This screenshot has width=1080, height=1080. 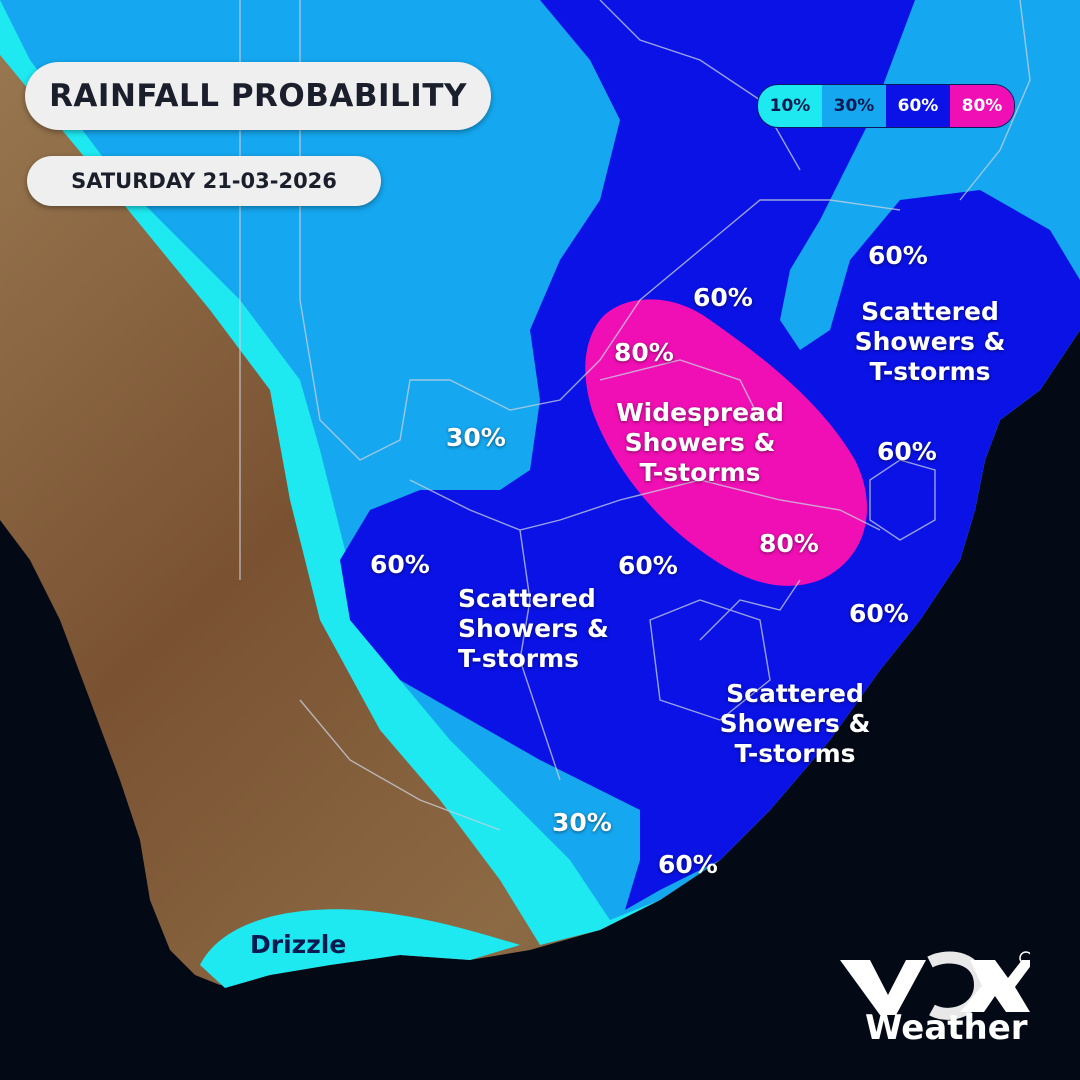 I want to click on label-80-north: 80%, so click(x=644, y=352).